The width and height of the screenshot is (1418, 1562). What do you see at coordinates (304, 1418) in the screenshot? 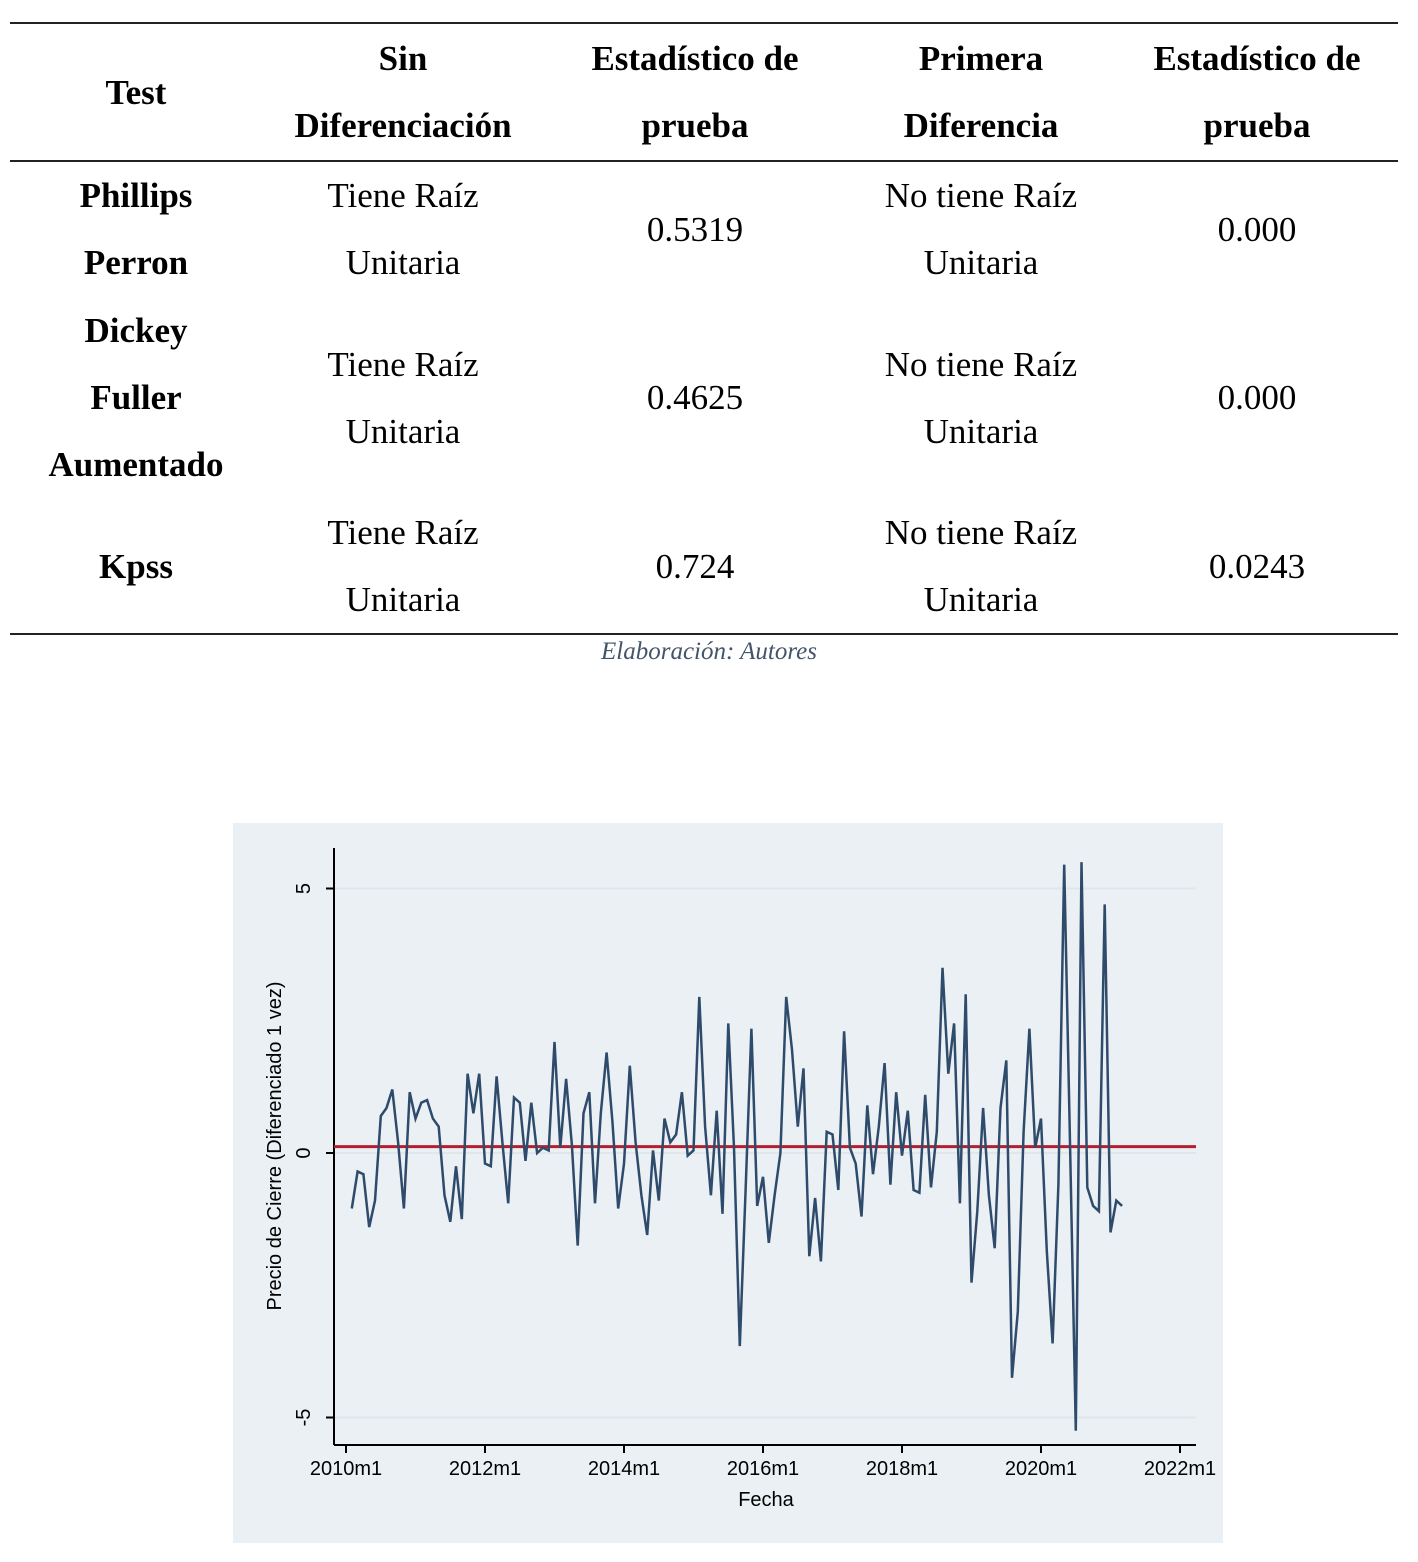
I see `y-tick-label: -5` at bounding box center [304, 1418].